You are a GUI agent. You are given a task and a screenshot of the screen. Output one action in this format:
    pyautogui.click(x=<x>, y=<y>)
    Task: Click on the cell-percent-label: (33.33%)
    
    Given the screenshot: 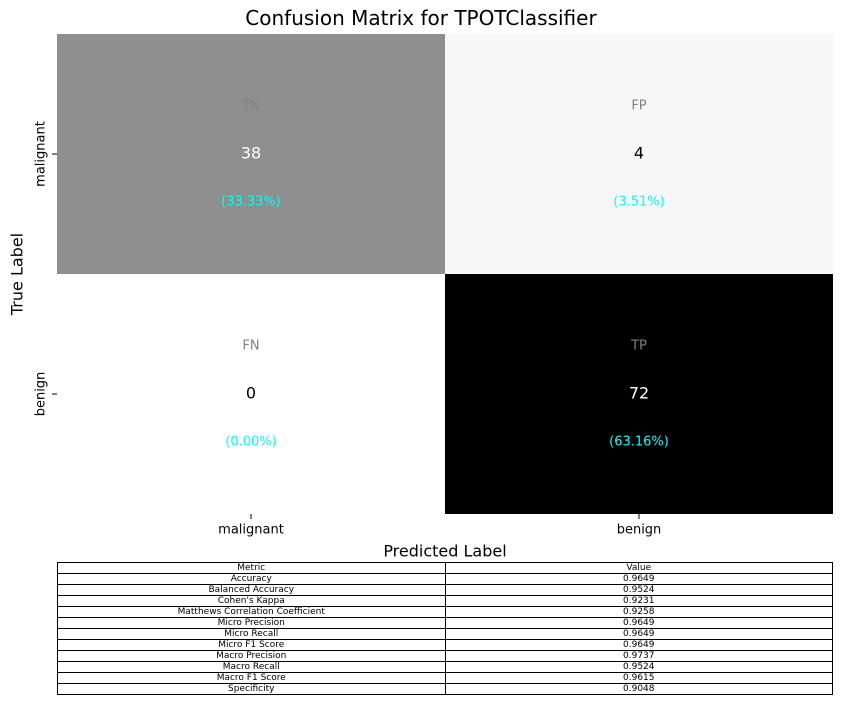 What is the action you would take?
    pyautogui.click(x=251, y=202)
    